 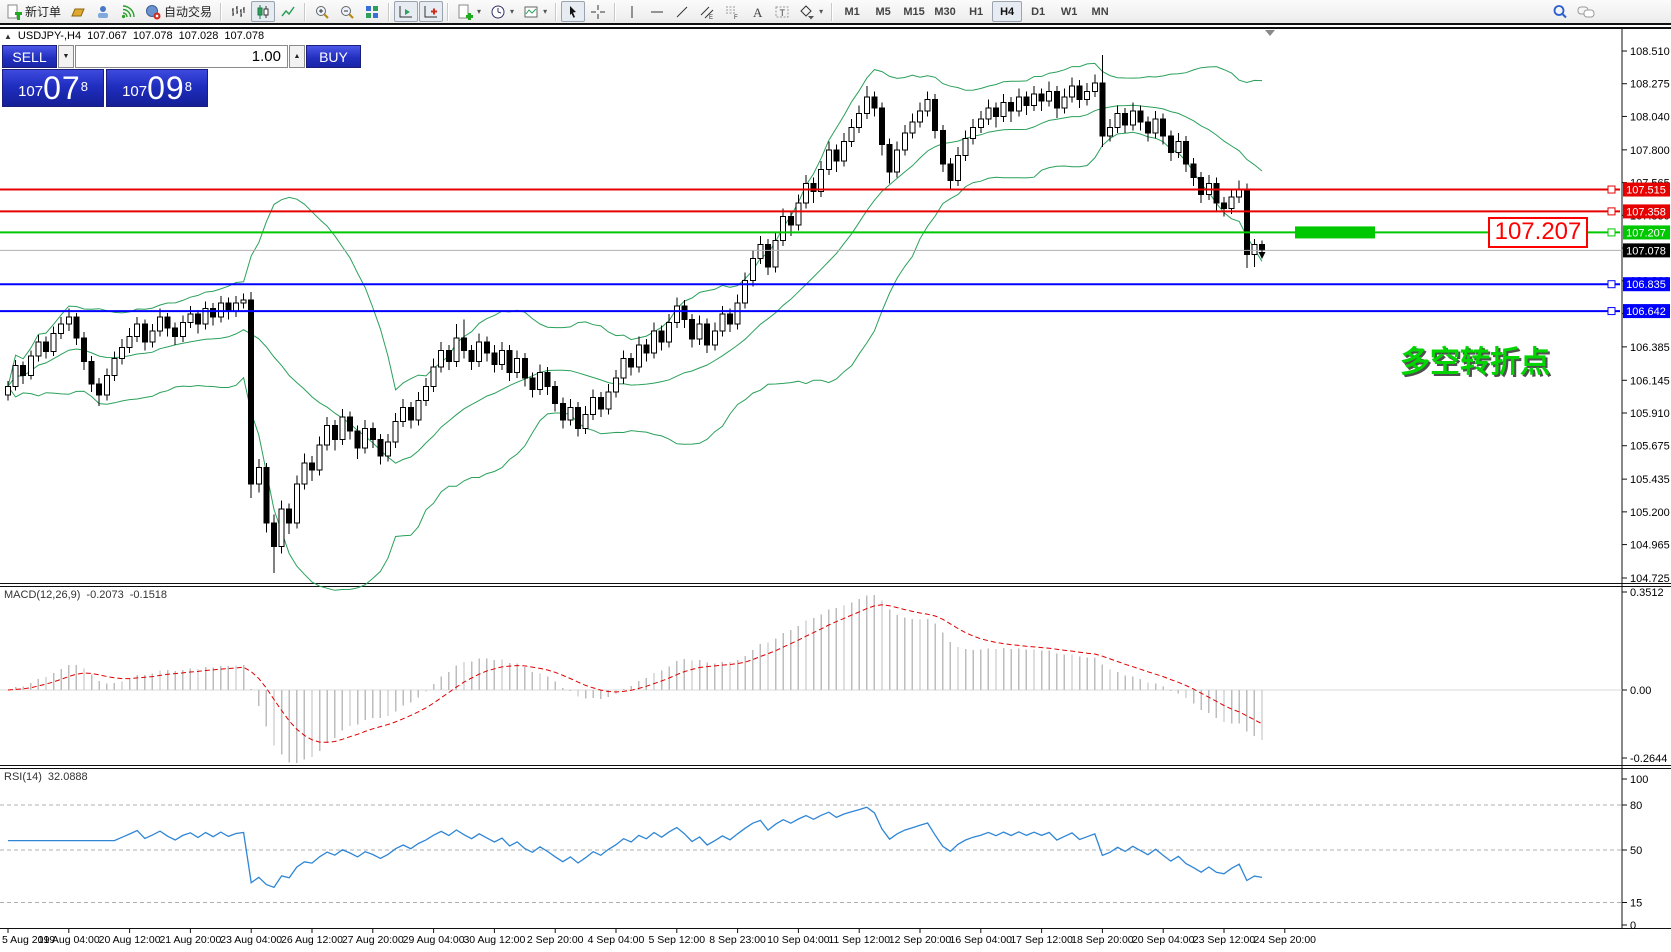 What do you see at coordinates (469, 11) in the screenshot?
I see `indicators-button: ▾` at bounding box center [469, 11].